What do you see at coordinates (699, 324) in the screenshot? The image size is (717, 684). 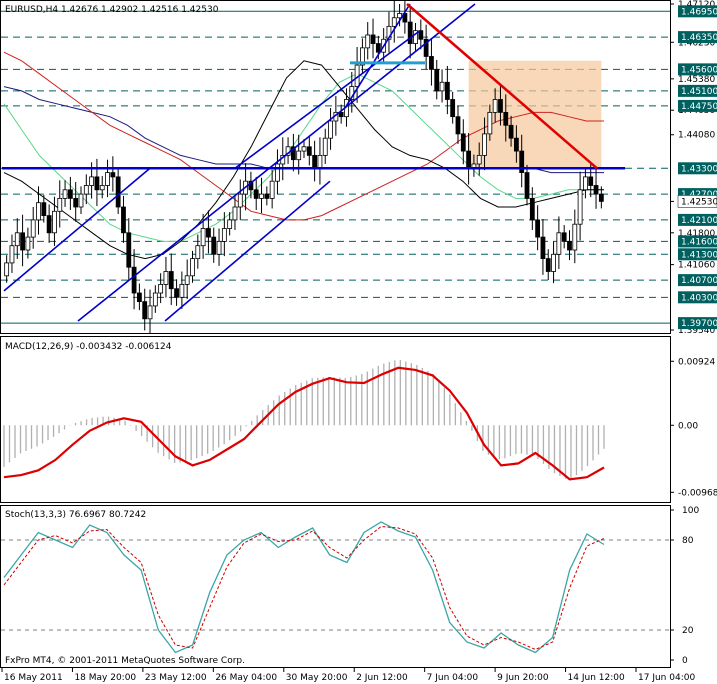 I see `level-label: 1.39700` at bounding box center [699, 324].